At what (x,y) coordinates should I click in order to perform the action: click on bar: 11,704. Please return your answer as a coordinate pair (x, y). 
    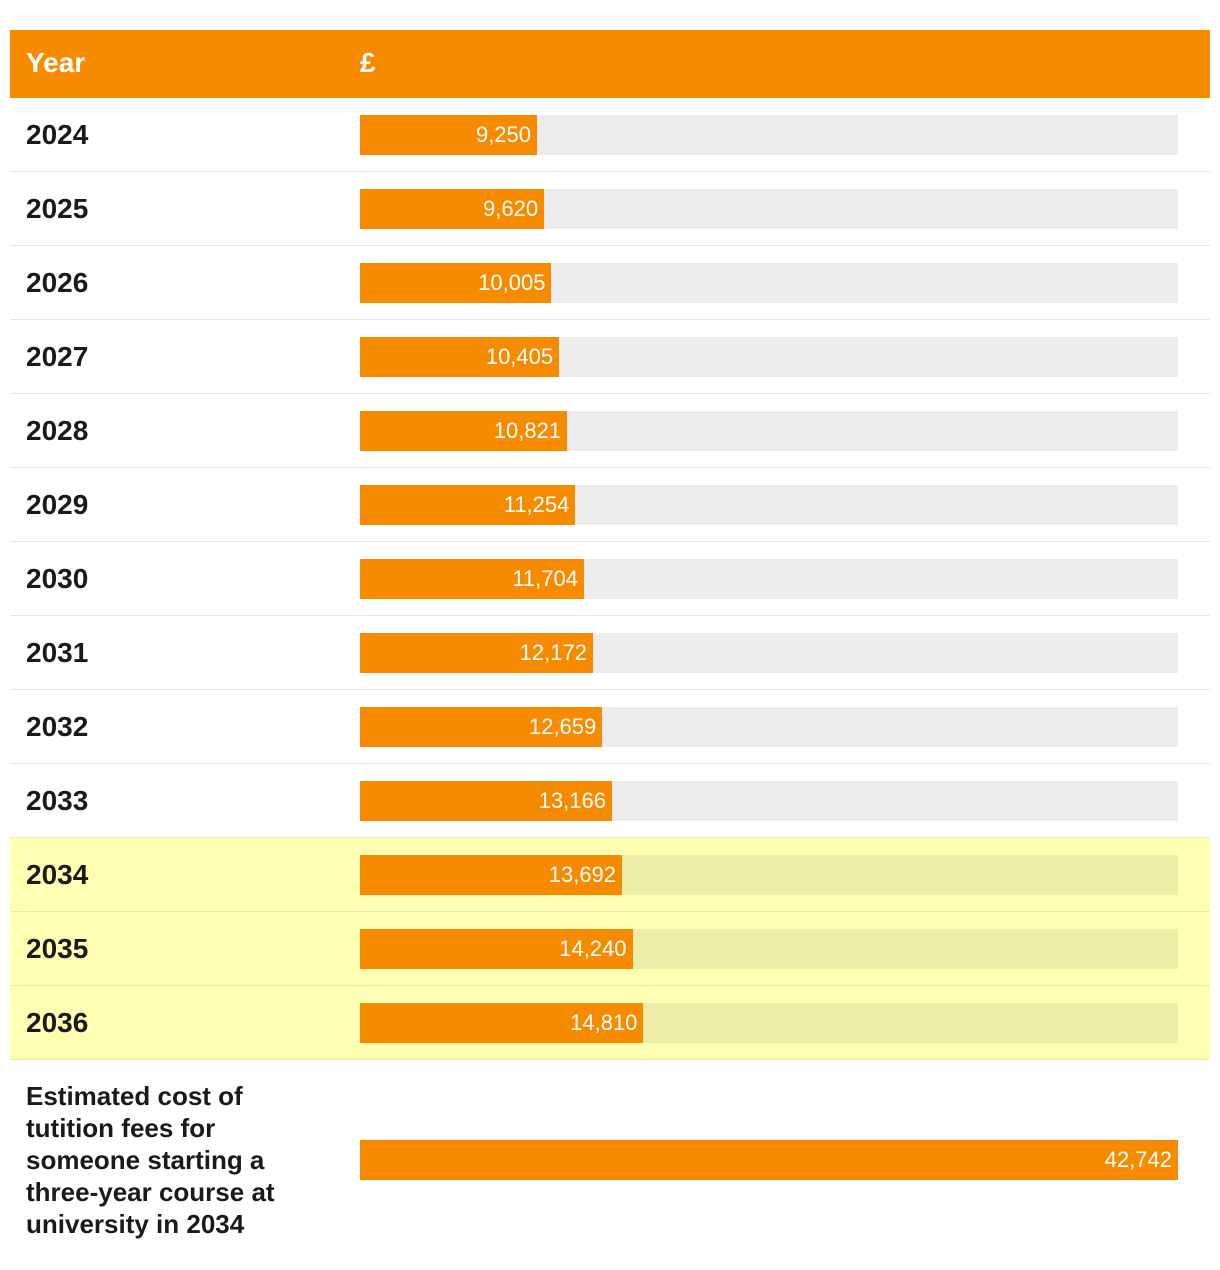
    Looking at the image, I should click on (472, 579).